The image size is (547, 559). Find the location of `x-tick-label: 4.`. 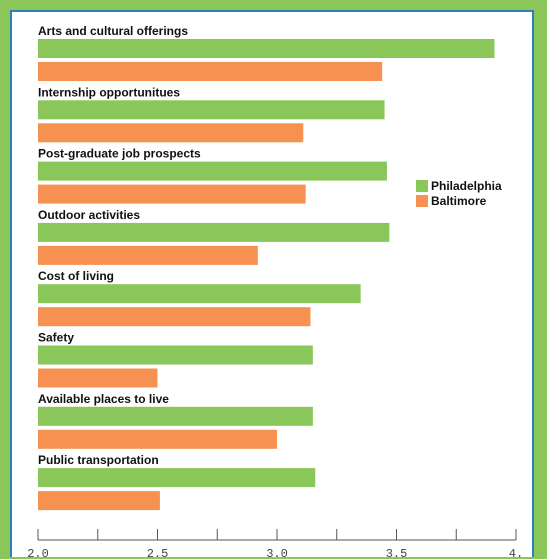

x-tick-label: 4. is located at coordinates (516, 553).